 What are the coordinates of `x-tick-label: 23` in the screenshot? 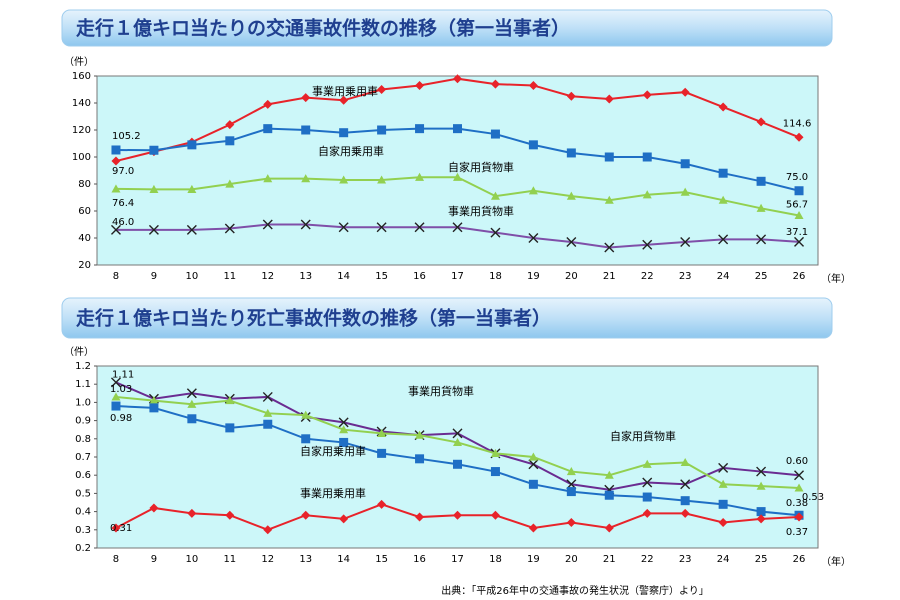 It's located at (685, 559).